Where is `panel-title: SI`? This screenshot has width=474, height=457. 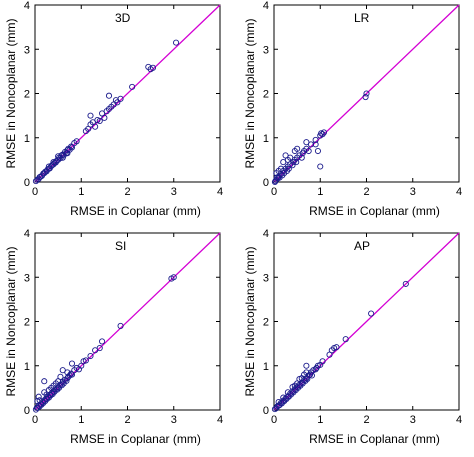 panel-title: SI is located at coordinates (120, 246).